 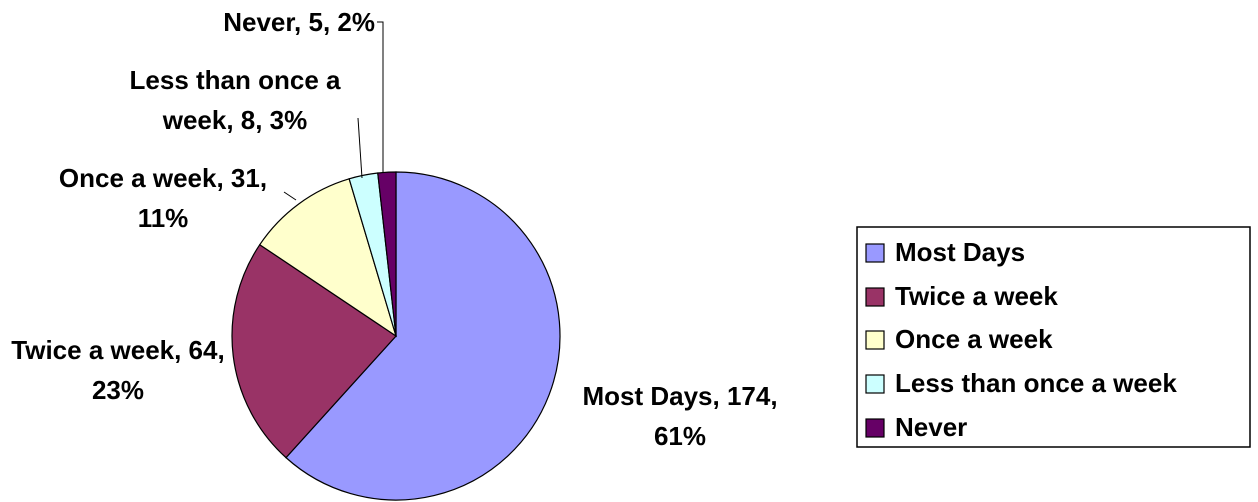 What do you see at coordinates (960, 252) in the screenshot?
I see `legend-label: Most Days` at bounding box center [960, 252].